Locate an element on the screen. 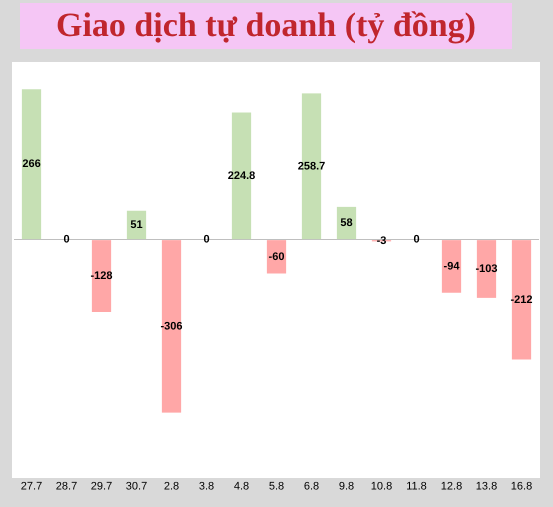 The width and height of the screenshot is (553, 507). data-label: 224.8 is located at coordinates (242, 176).